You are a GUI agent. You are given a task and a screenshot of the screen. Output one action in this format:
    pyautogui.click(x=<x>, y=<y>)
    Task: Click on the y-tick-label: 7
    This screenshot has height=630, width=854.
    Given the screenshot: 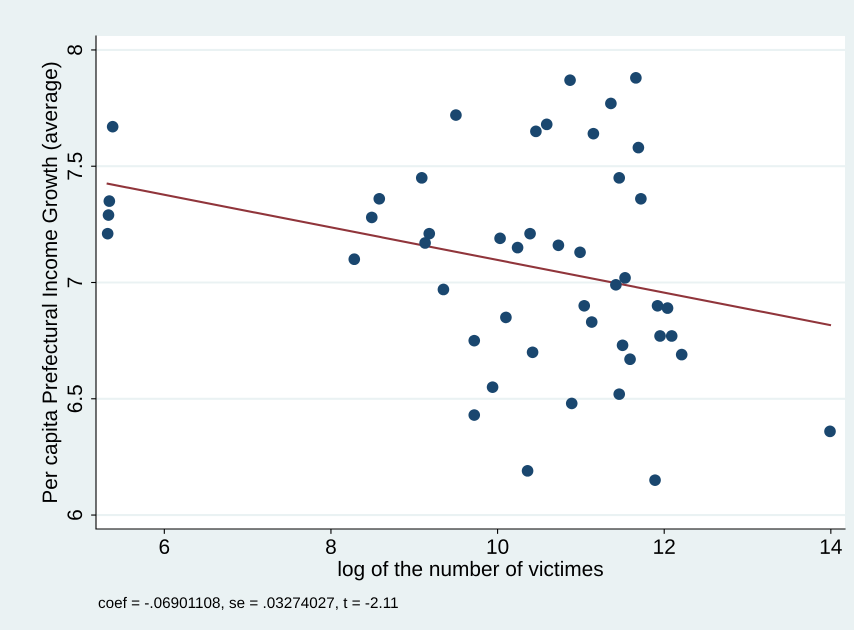 What is the action you would take?
    pyautogui.click(x=75, y=283)
    